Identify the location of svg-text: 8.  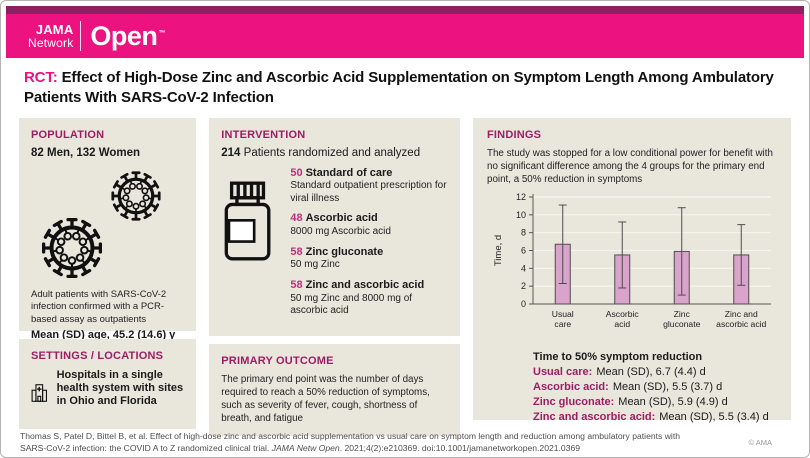
(523, 233).